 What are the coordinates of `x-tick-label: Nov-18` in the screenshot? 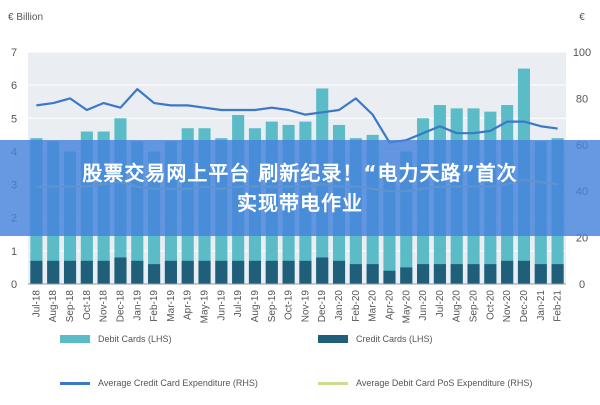 It's located at (104, 306).